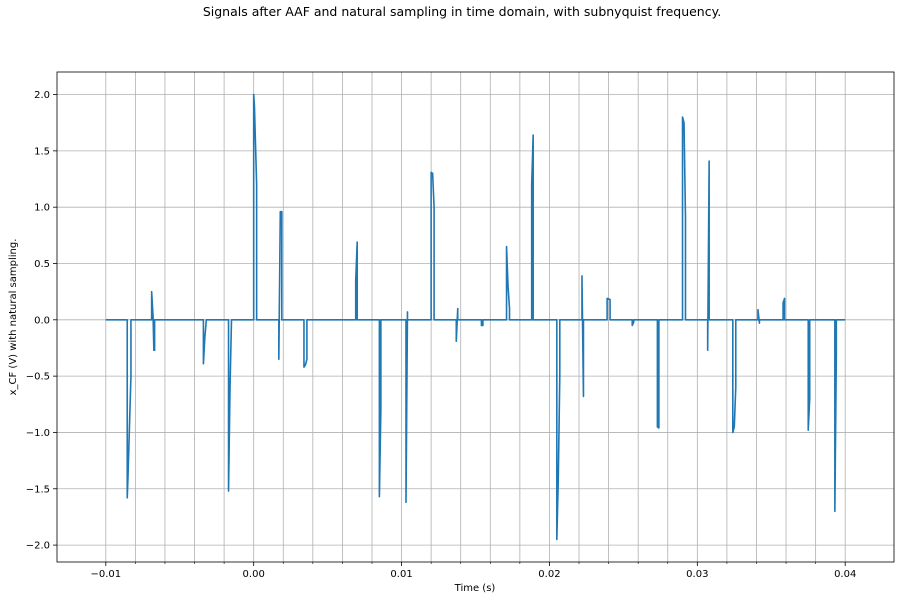 The height and width of the screenshot is (599, 900). Describe the element at coordinates (254, 574) in the screenshot. I see `x-tick-label: 0.00` at that location.